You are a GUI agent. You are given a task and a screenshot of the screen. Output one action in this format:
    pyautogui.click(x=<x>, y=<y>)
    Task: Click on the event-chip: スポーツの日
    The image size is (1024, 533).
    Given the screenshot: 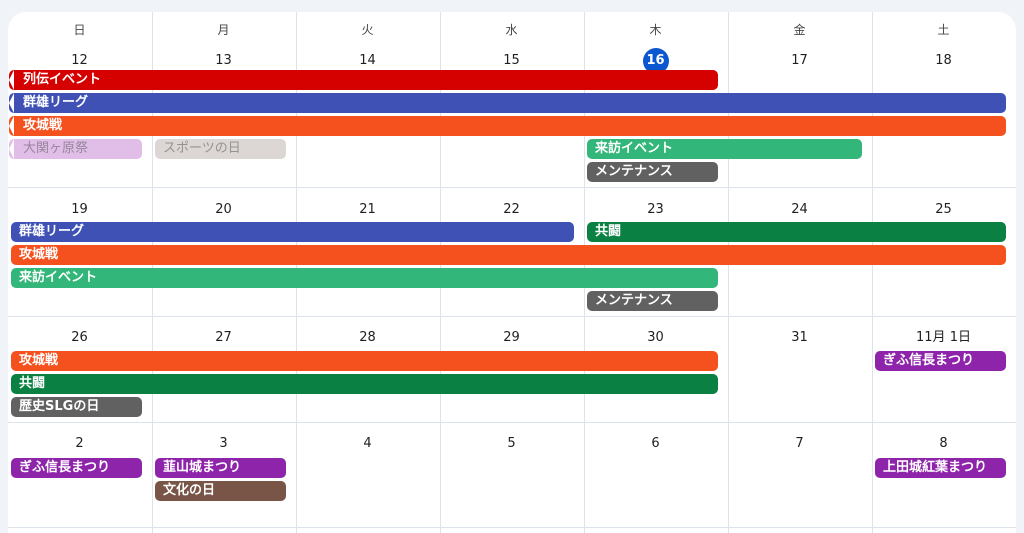 What is the action you would take?
    pyautogui.click(x=220, y=149)
    